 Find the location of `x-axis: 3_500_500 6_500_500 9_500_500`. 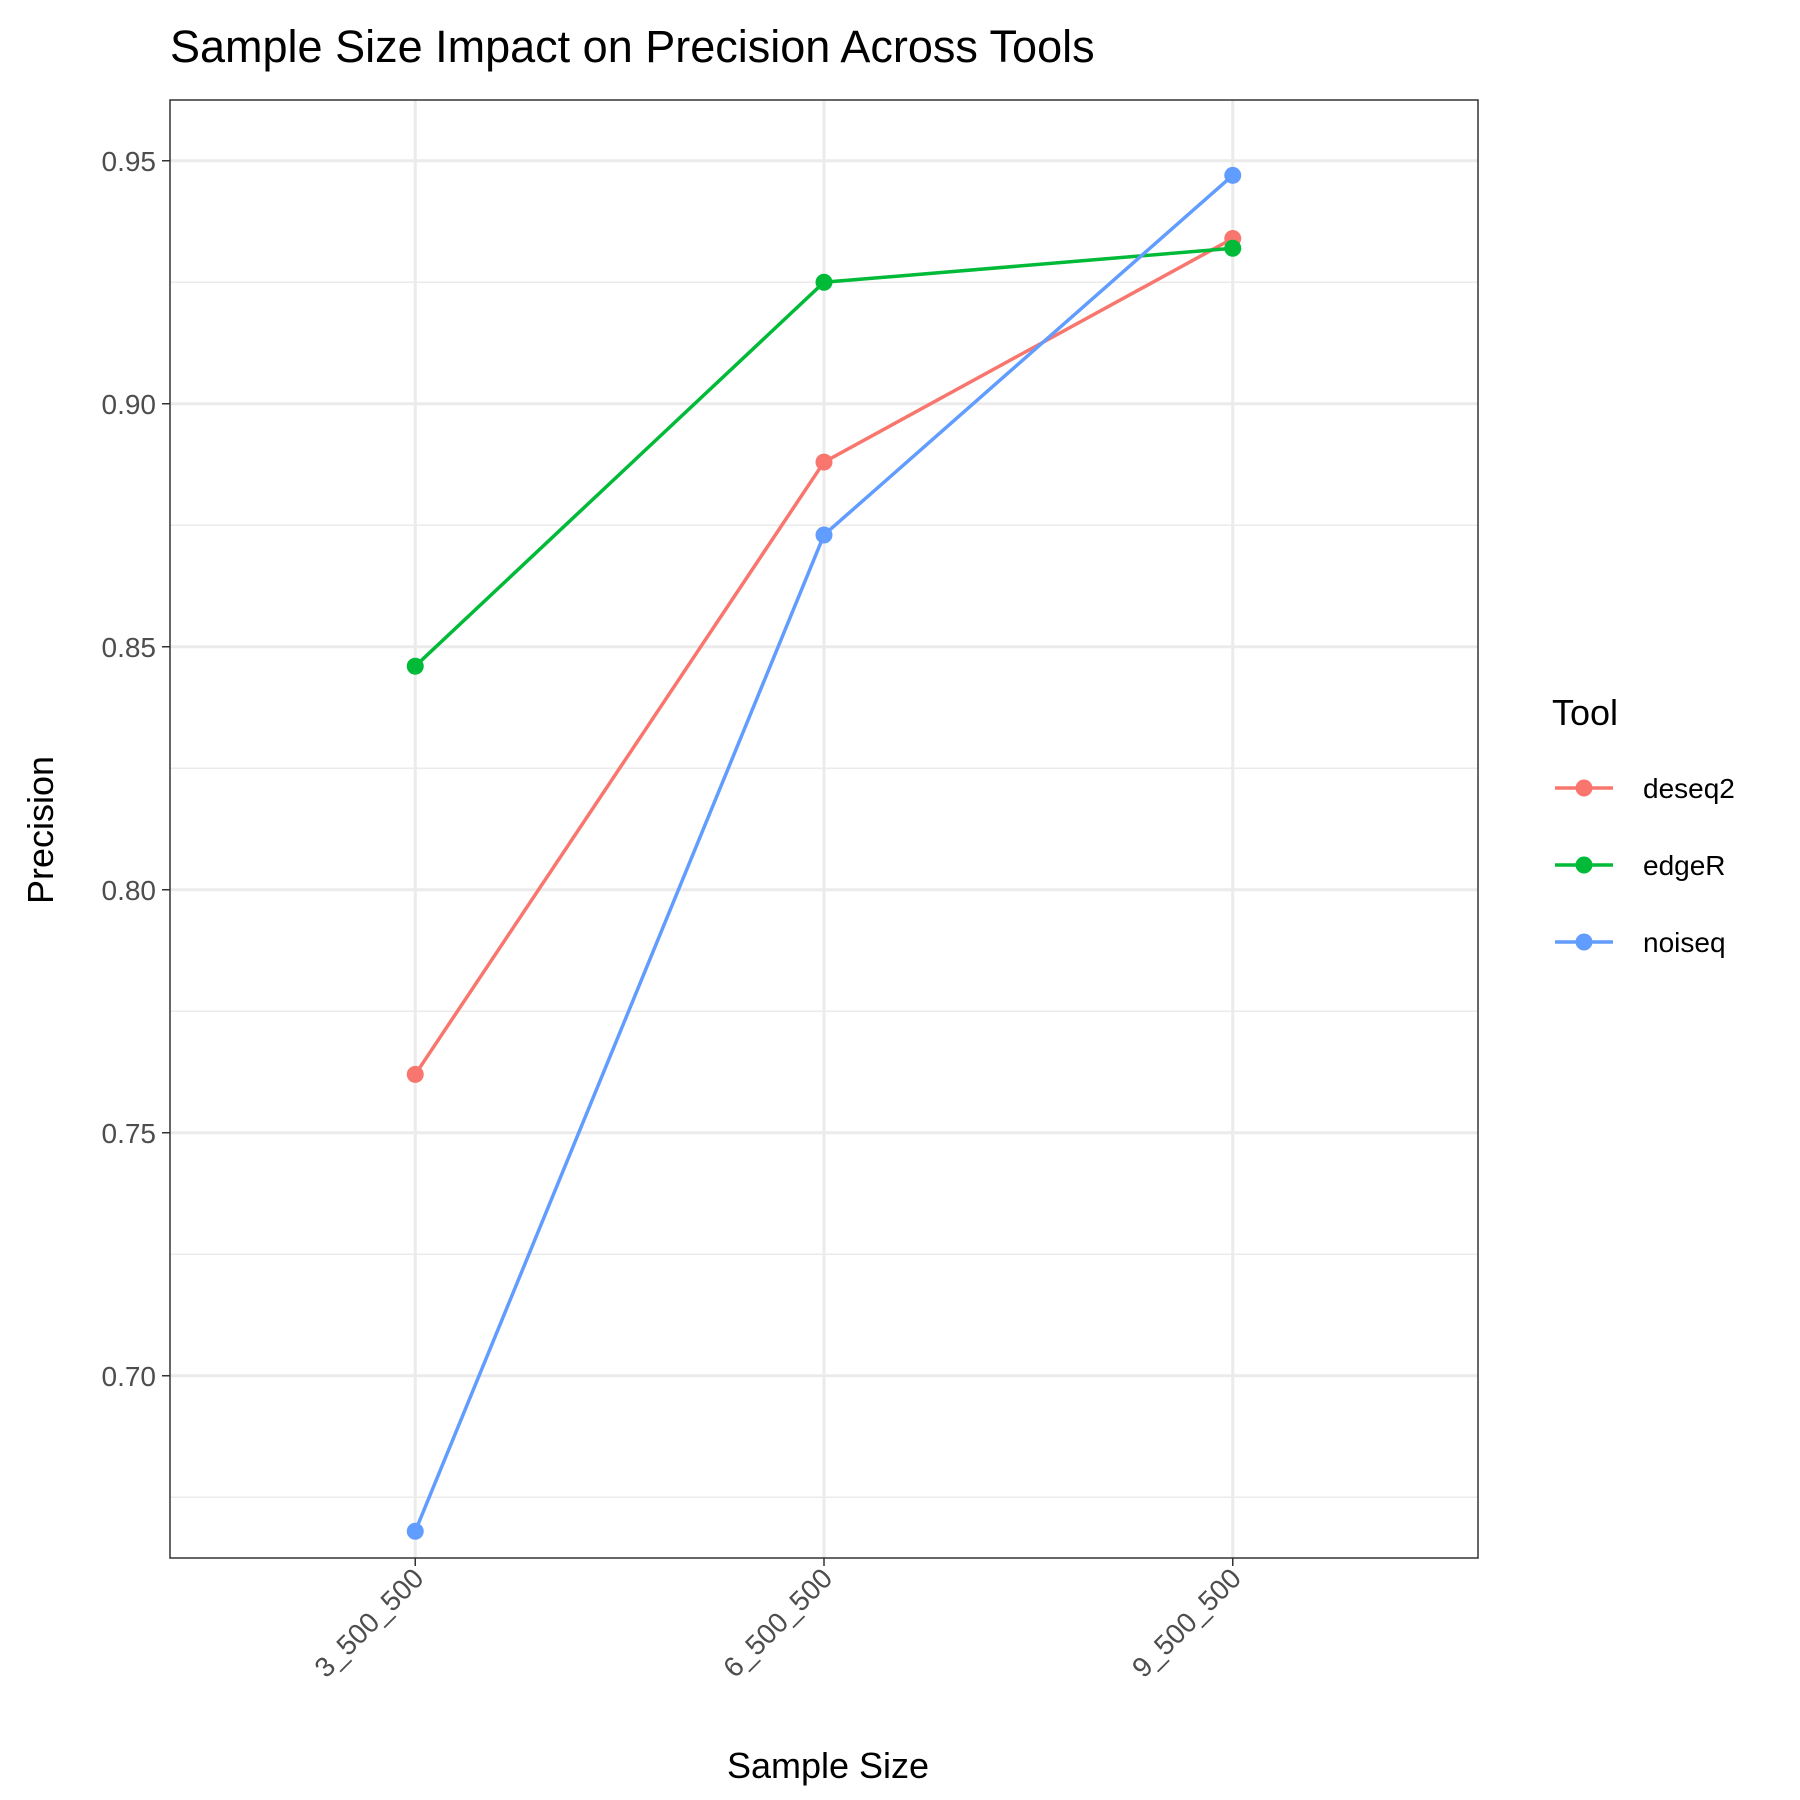

x-axis: 3_500_500 6_500_500 9_500_500 is located at coordinates (777, 1620).